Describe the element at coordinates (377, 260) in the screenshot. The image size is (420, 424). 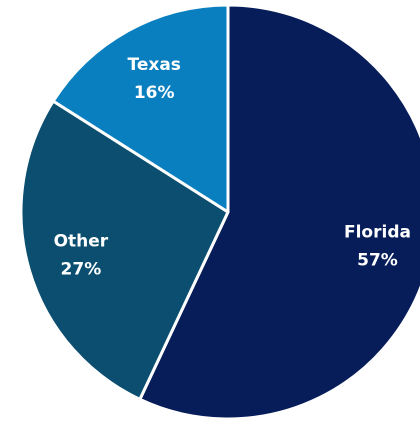
I see `slice-value-label: 57%` at that location.